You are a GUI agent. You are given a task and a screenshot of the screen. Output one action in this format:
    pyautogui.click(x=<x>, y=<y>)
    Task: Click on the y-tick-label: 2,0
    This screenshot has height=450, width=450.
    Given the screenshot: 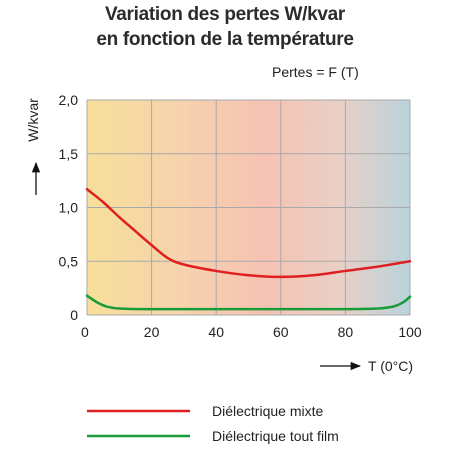 What is the action you would take?
    pyautogui.click(x=69, y=100)
    